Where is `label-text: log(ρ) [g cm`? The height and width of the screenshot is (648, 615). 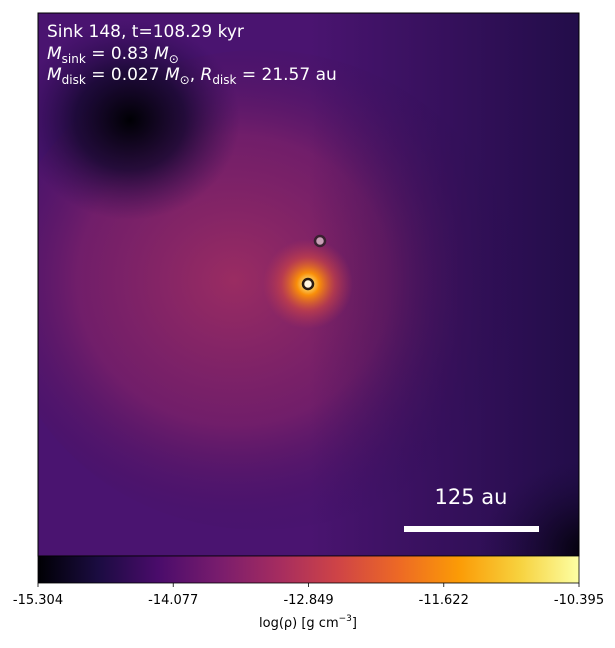 label-text: log(ρ) [g cm is located at coordinates (299, 623).